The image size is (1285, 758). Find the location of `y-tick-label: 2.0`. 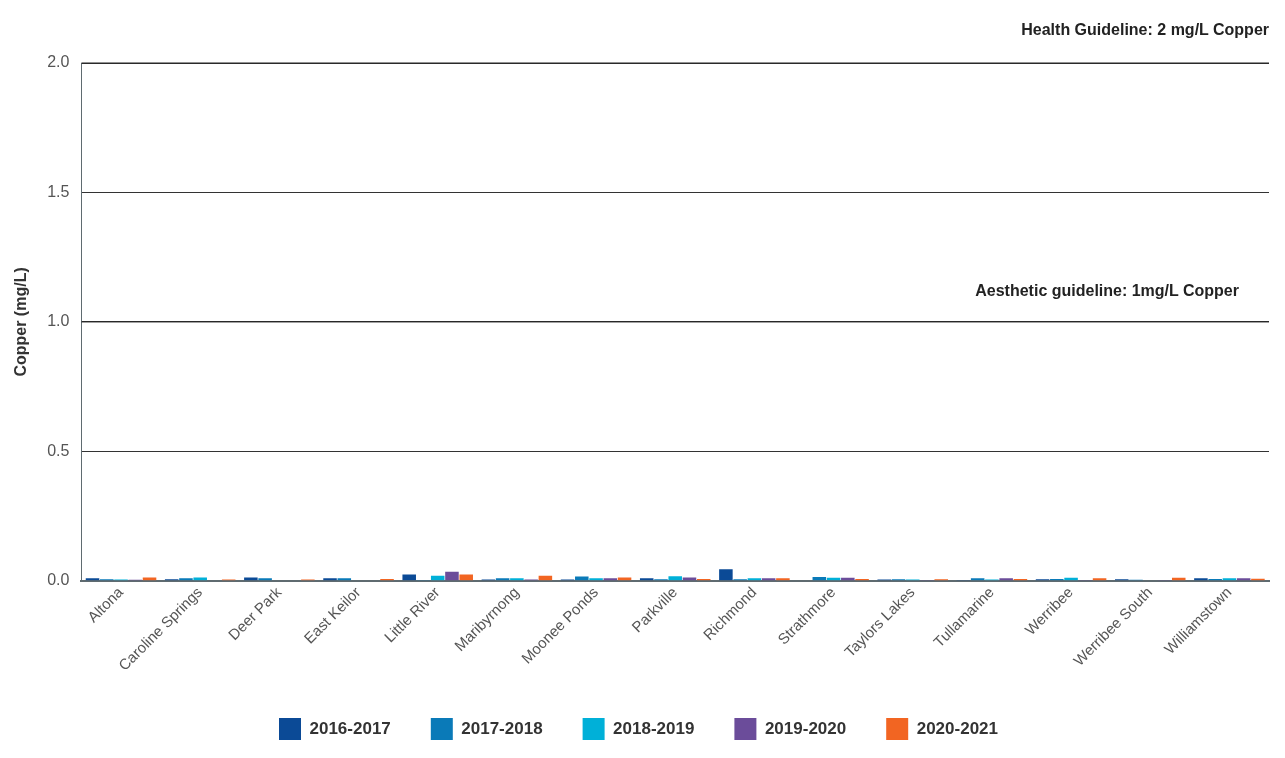

y-tick-label: 2.0 is located at coordinates (58, 62).